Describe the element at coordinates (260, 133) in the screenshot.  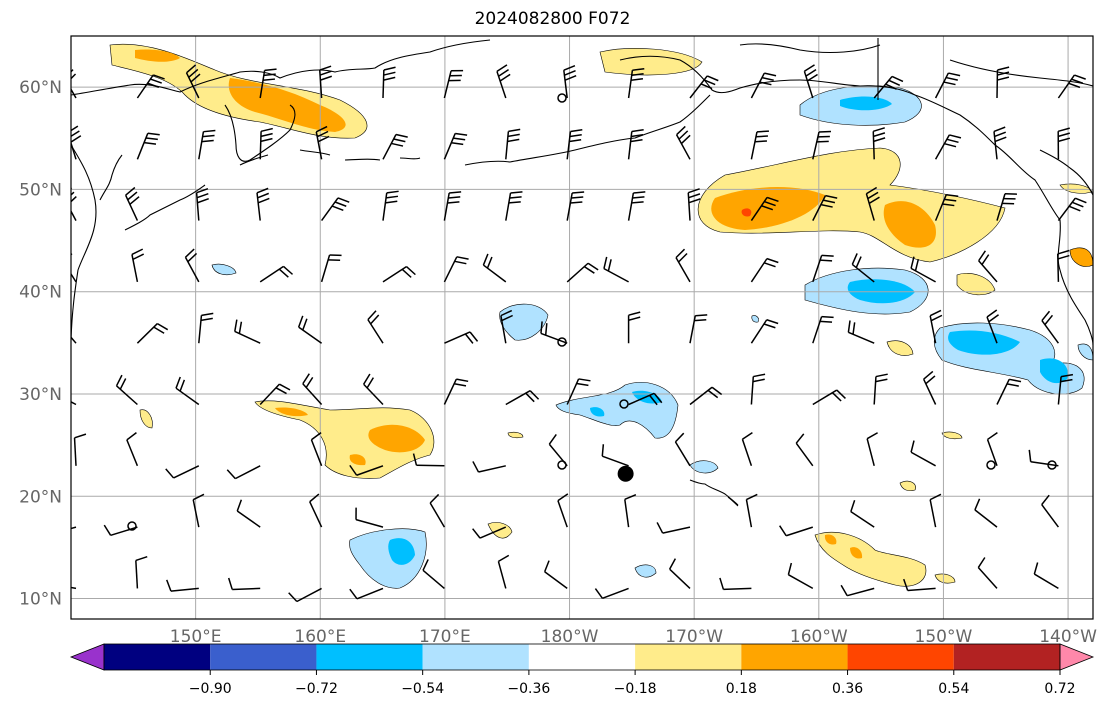
I see `coastline-kamchatka` at that location.